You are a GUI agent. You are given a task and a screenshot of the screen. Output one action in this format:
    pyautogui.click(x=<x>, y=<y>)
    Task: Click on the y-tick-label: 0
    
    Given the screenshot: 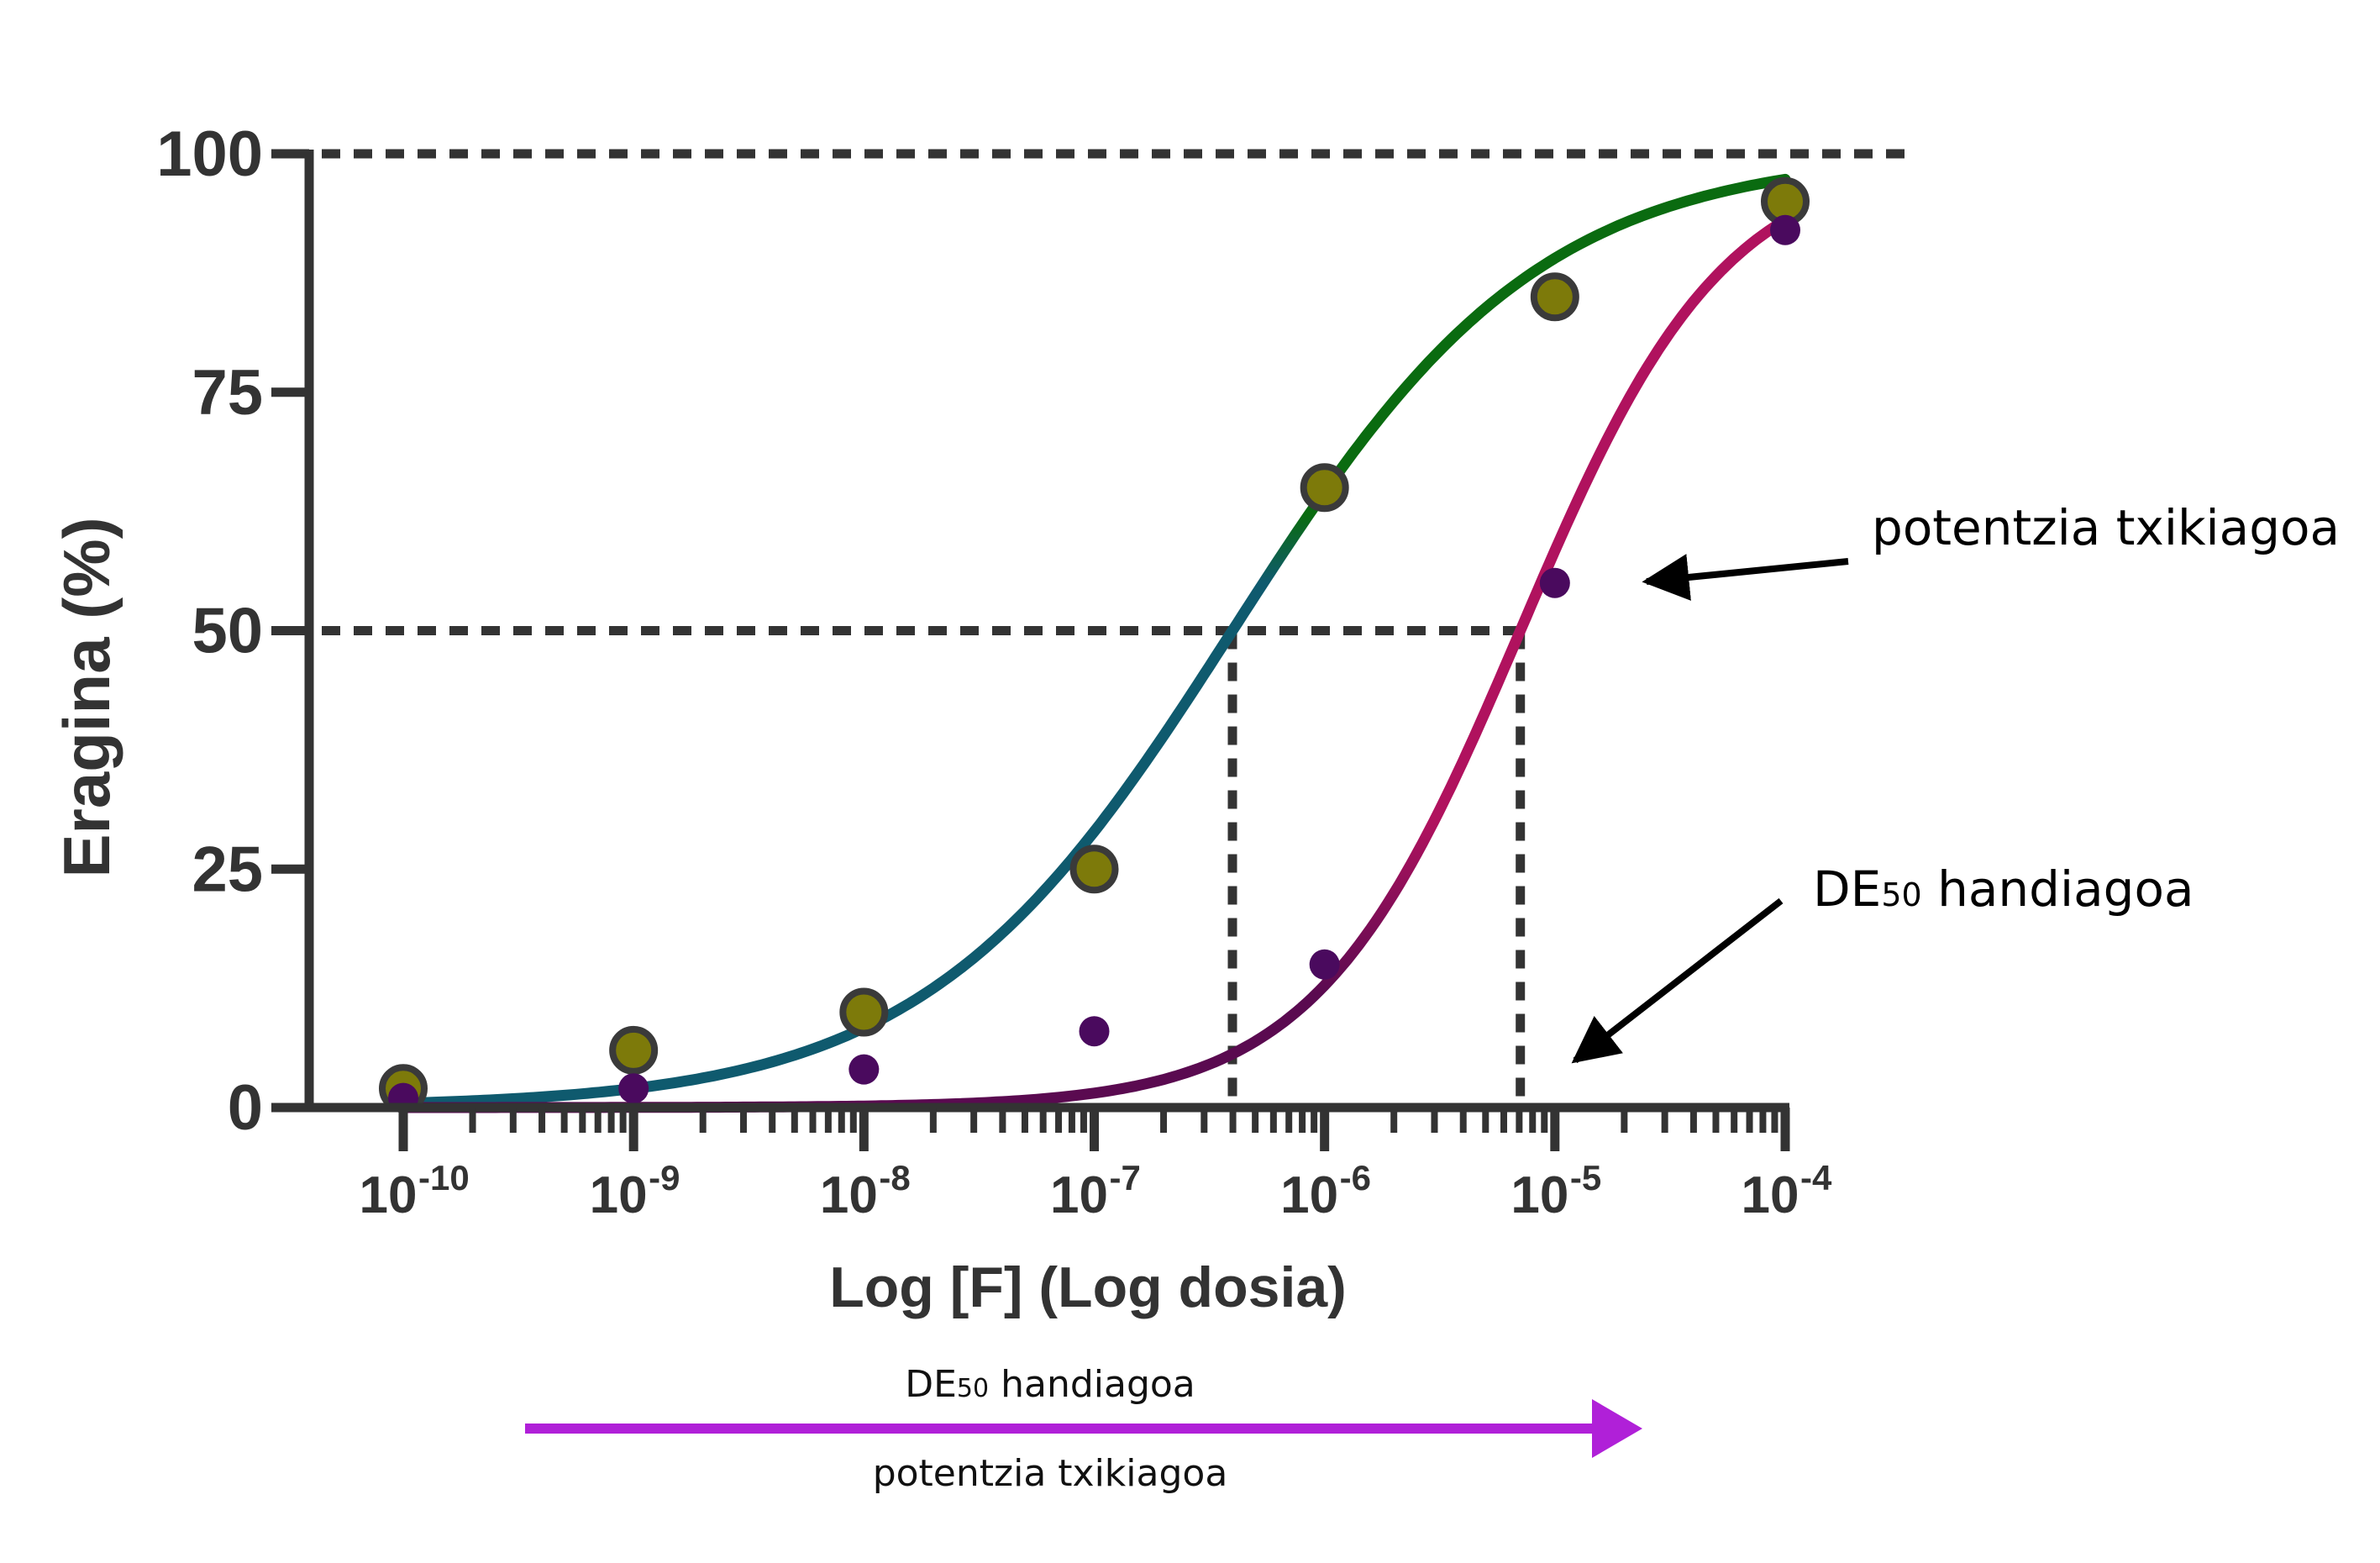 What is the action you would take?
    pyautogui.click(x=245, y=1108)
    